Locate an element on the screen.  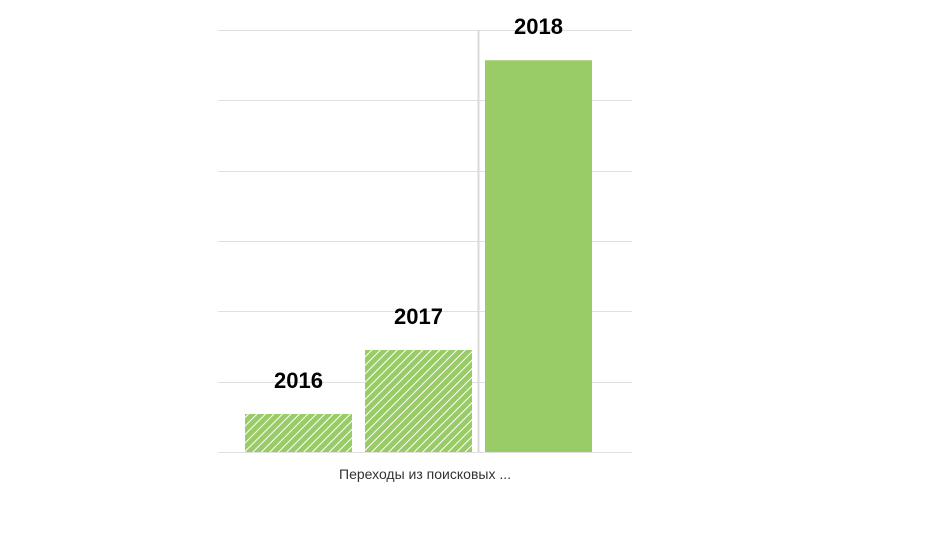
data-label-2017: 2017 is located at coordinates (418, 316).